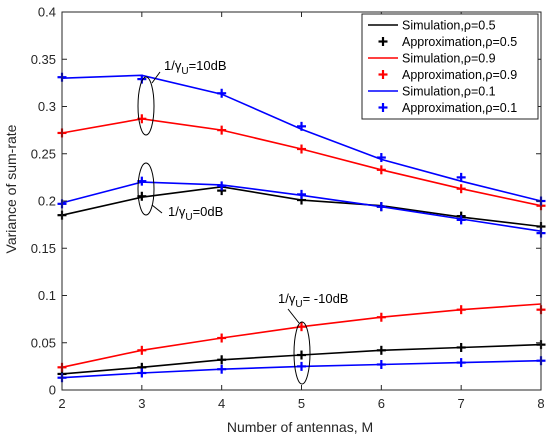  Describe the element at coordinates (461, 347) in the screenshot. I see `approximation-marker-group2-series0-point5` at that location.